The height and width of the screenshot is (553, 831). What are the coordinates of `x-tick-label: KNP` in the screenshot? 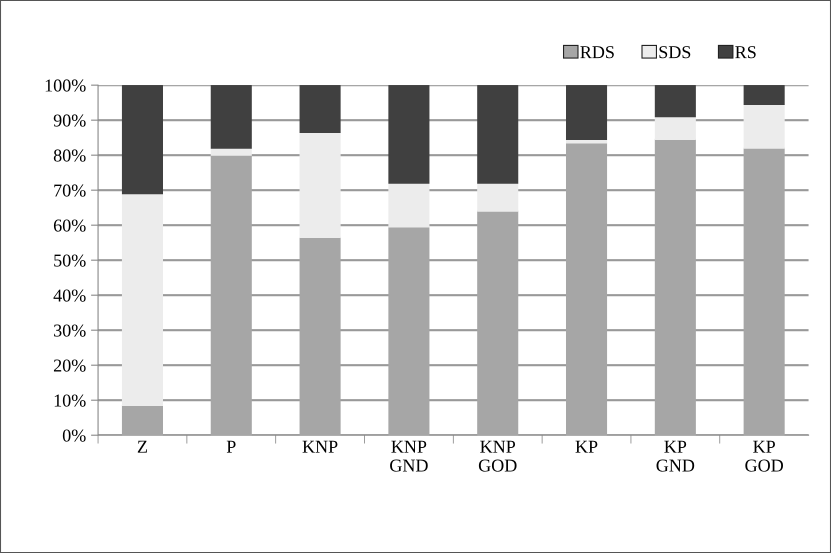 It's located at (320, 446).